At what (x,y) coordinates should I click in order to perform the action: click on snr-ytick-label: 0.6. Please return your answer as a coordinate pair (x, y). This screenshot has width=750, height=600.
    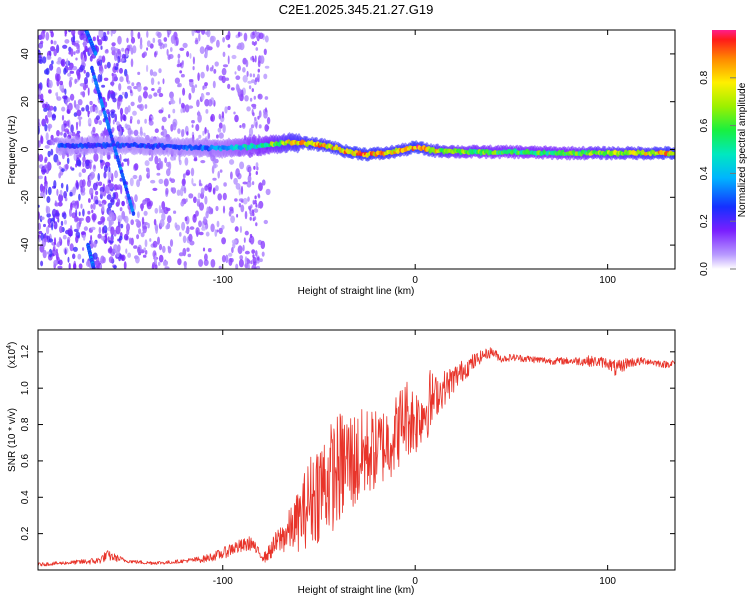
    Looking at the image, I should click on (25, 461).